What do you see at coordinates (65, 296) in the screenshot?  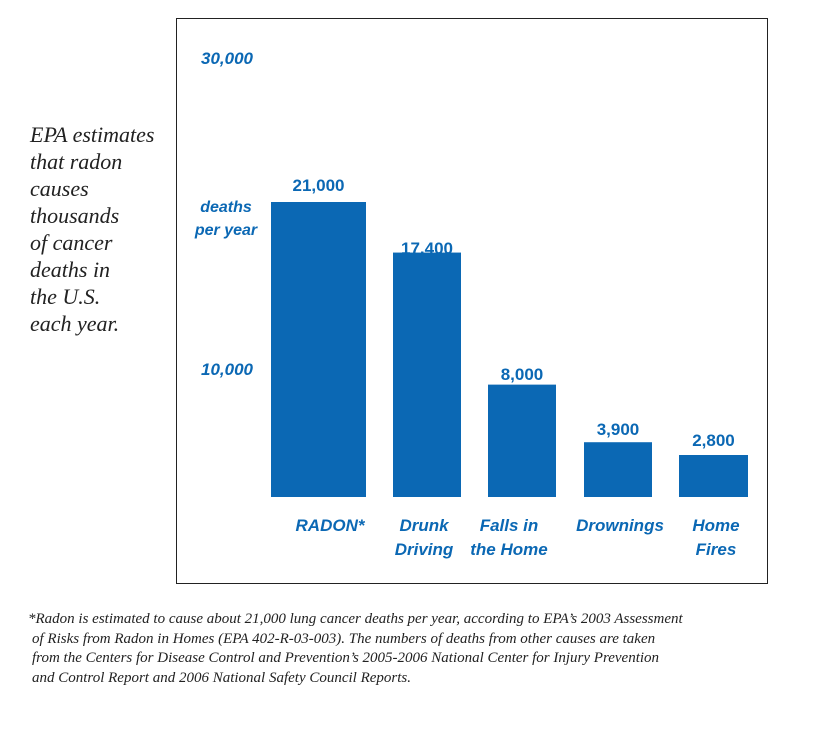 I see `side-caption-line: the U.S.` at bounding box center [65, 296].